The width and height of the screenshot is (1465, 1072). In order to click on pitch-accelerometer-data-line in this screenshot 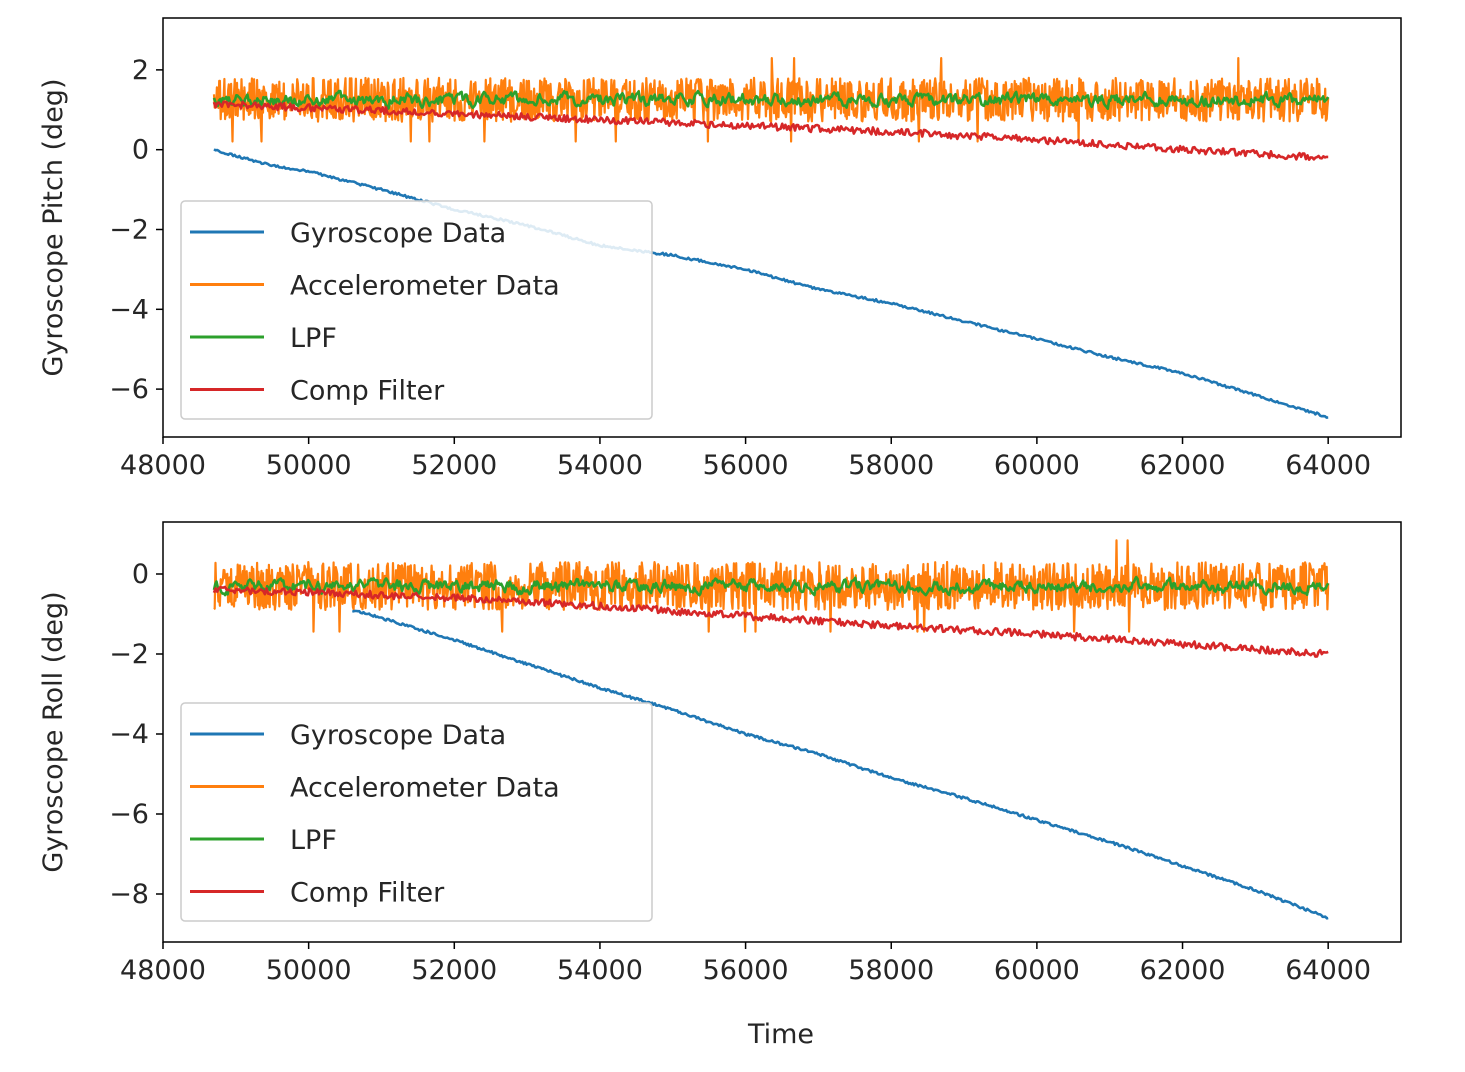, I will do `click(771, 100)`.